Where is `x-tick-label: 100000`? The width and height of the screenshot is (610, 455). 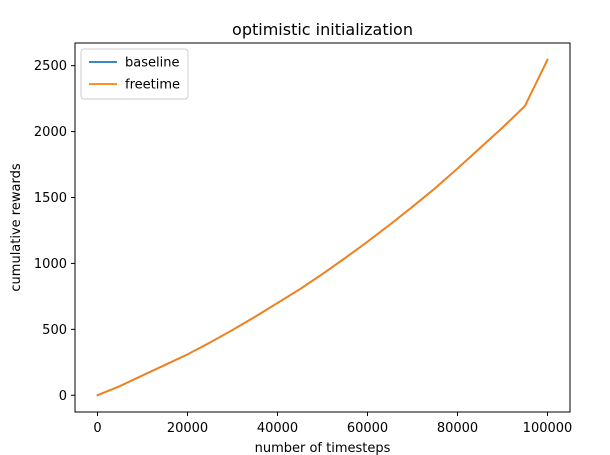
x-tick-label: 100000 is located at coordinates (548, 428).